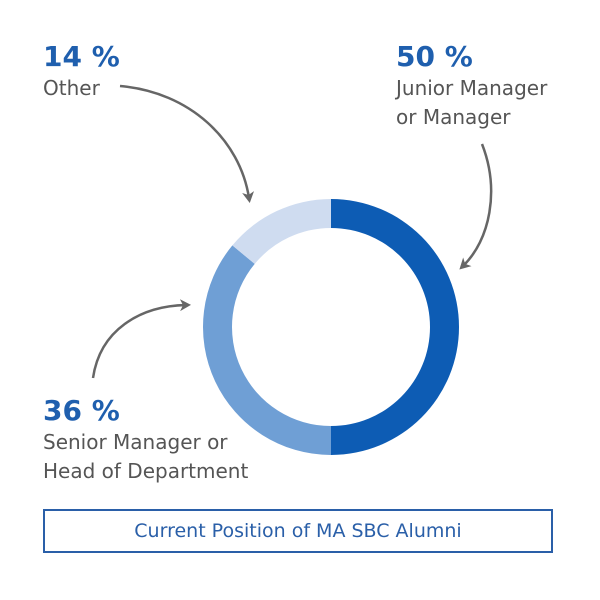 The width and height of the screenshot is (600, 600). Describe the element at coordinates (453, 117) in the screenshot. I see `text-junior-manager-2: or Manager` at that location.